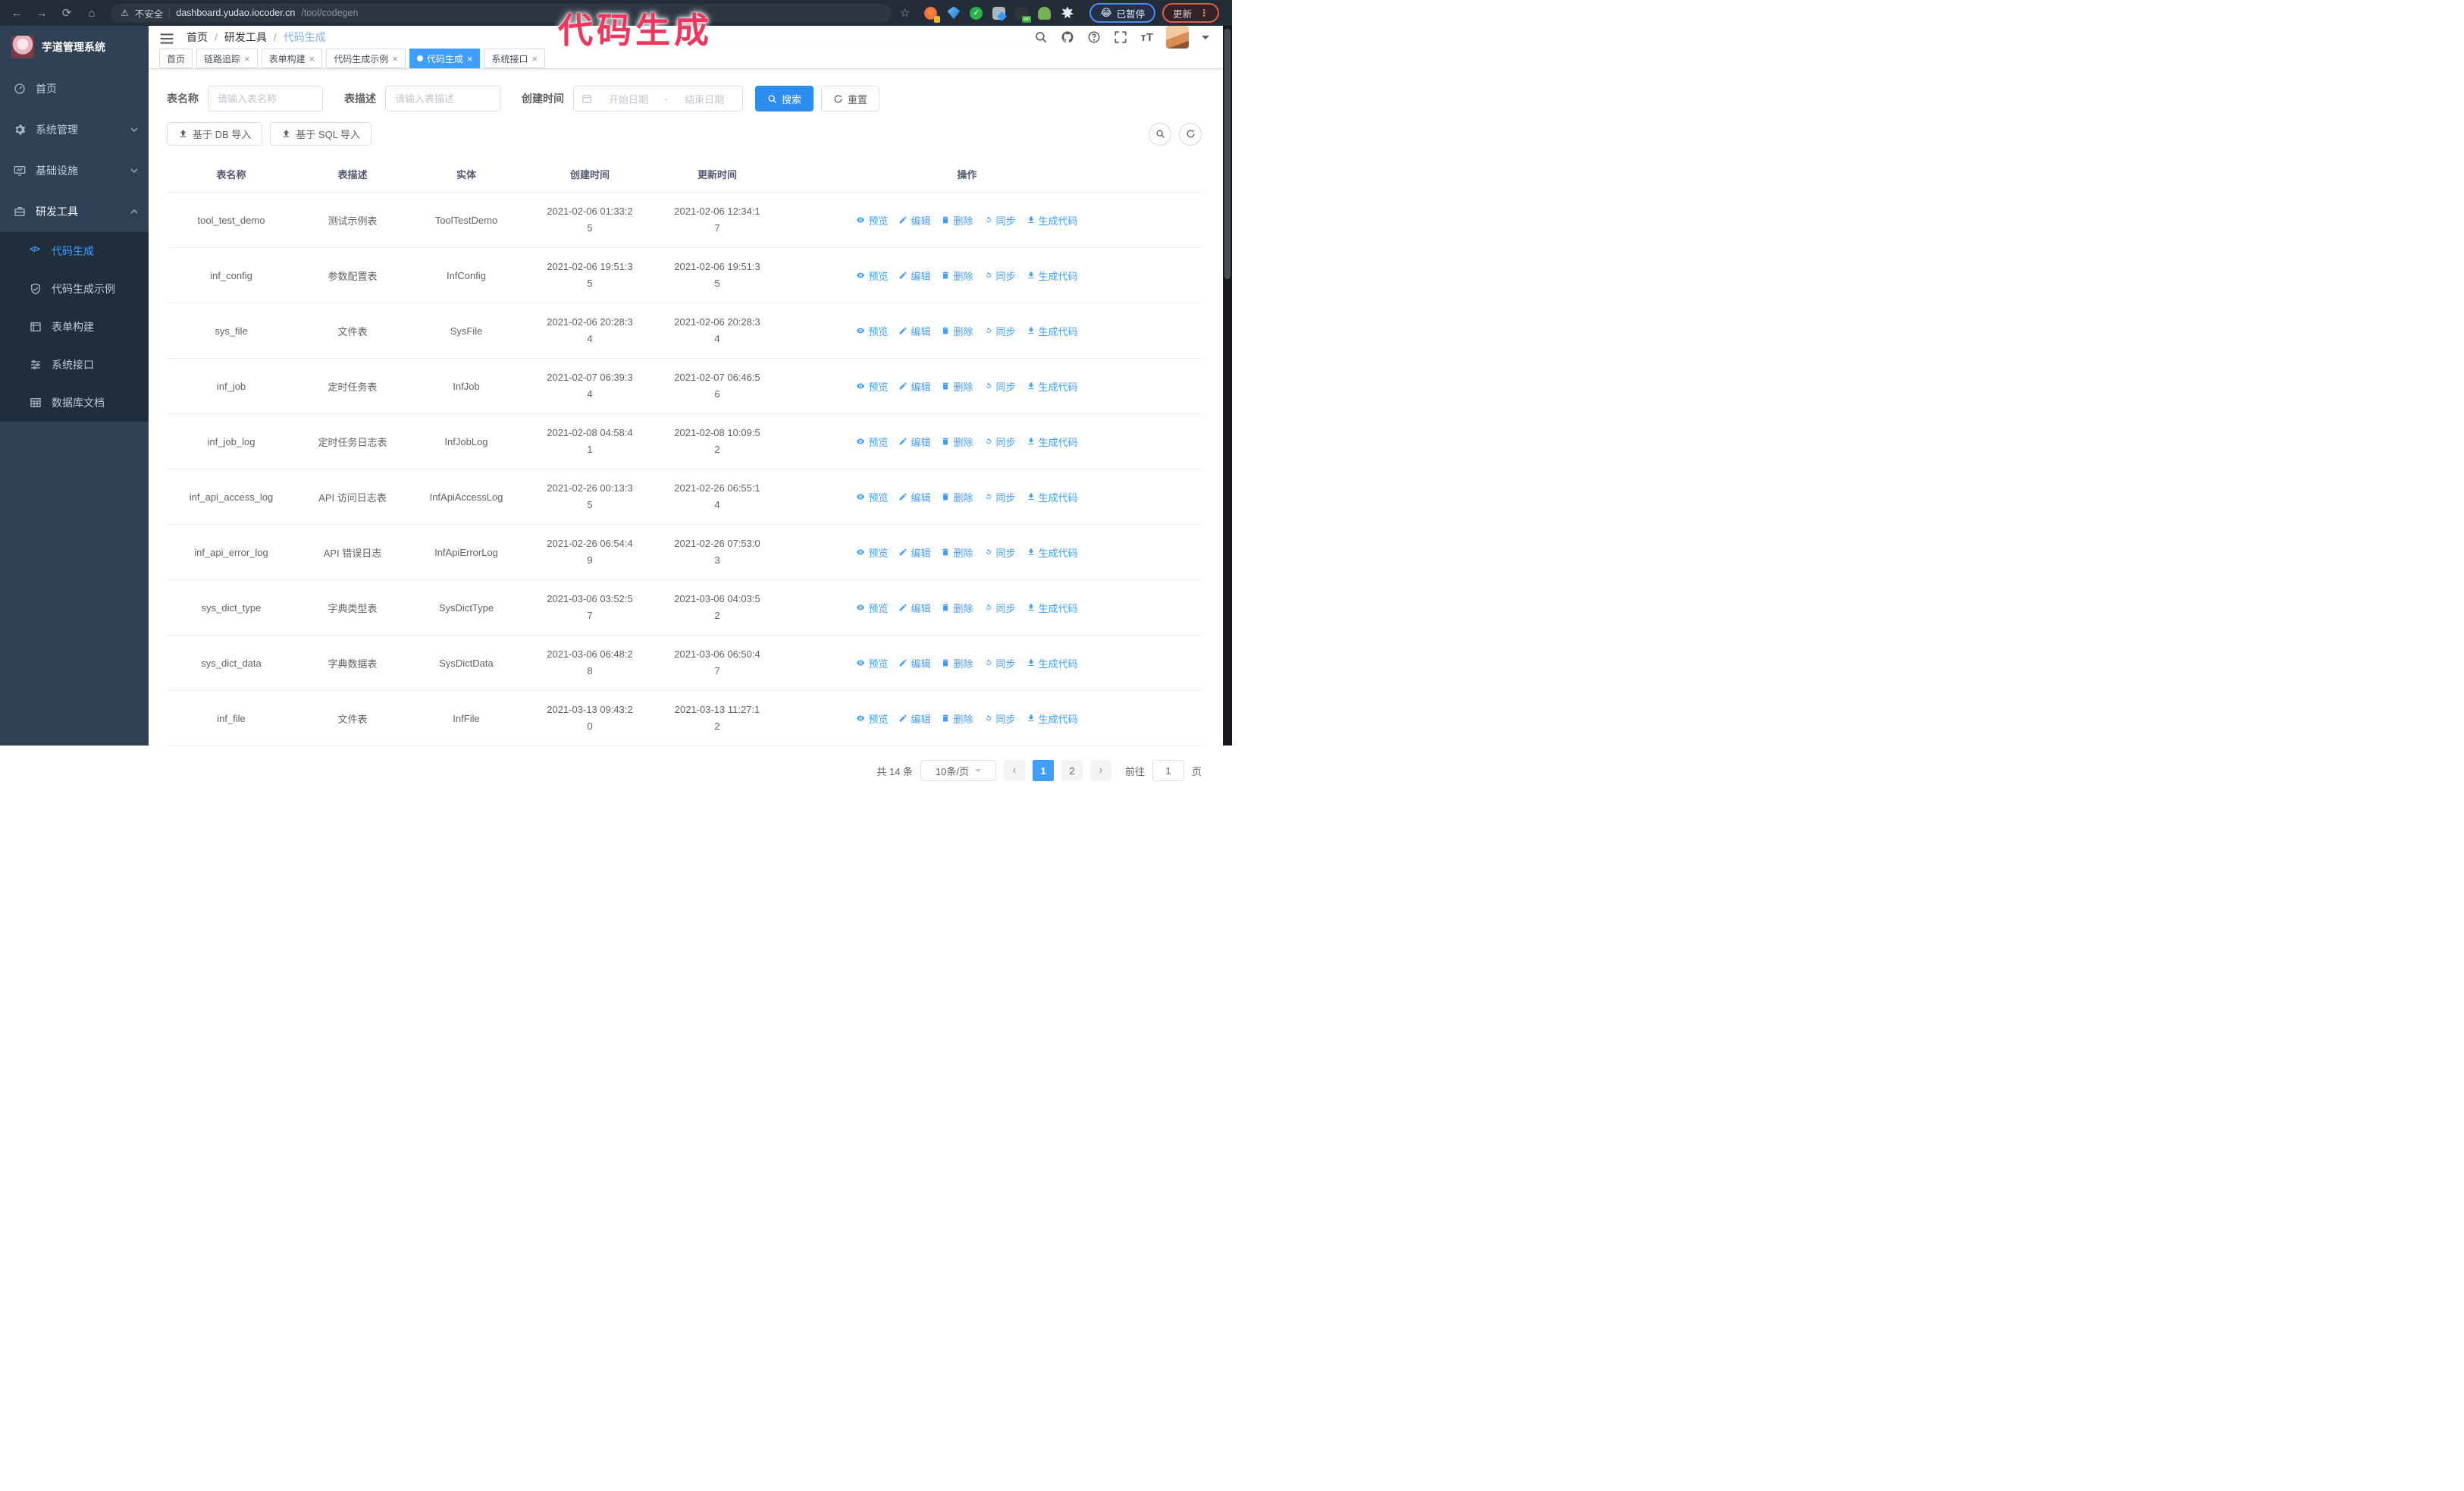 The width and height of the screenshot is (2464, 1491). I want to click on tab-form-builder: 表单构建 ×, so click(292, 58).